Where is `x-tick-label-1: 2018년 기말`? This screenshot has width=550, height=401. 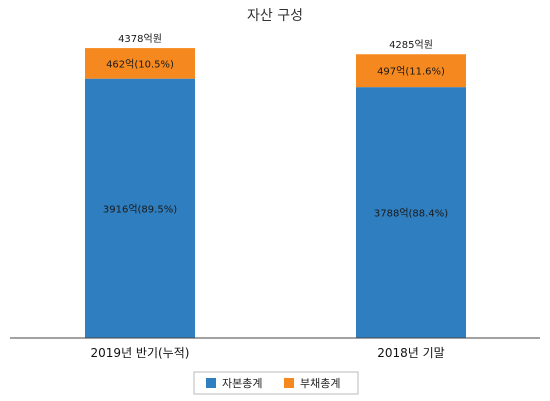 x-tick-label-1: 2018년 기말 is located at coordinates (410, 353).